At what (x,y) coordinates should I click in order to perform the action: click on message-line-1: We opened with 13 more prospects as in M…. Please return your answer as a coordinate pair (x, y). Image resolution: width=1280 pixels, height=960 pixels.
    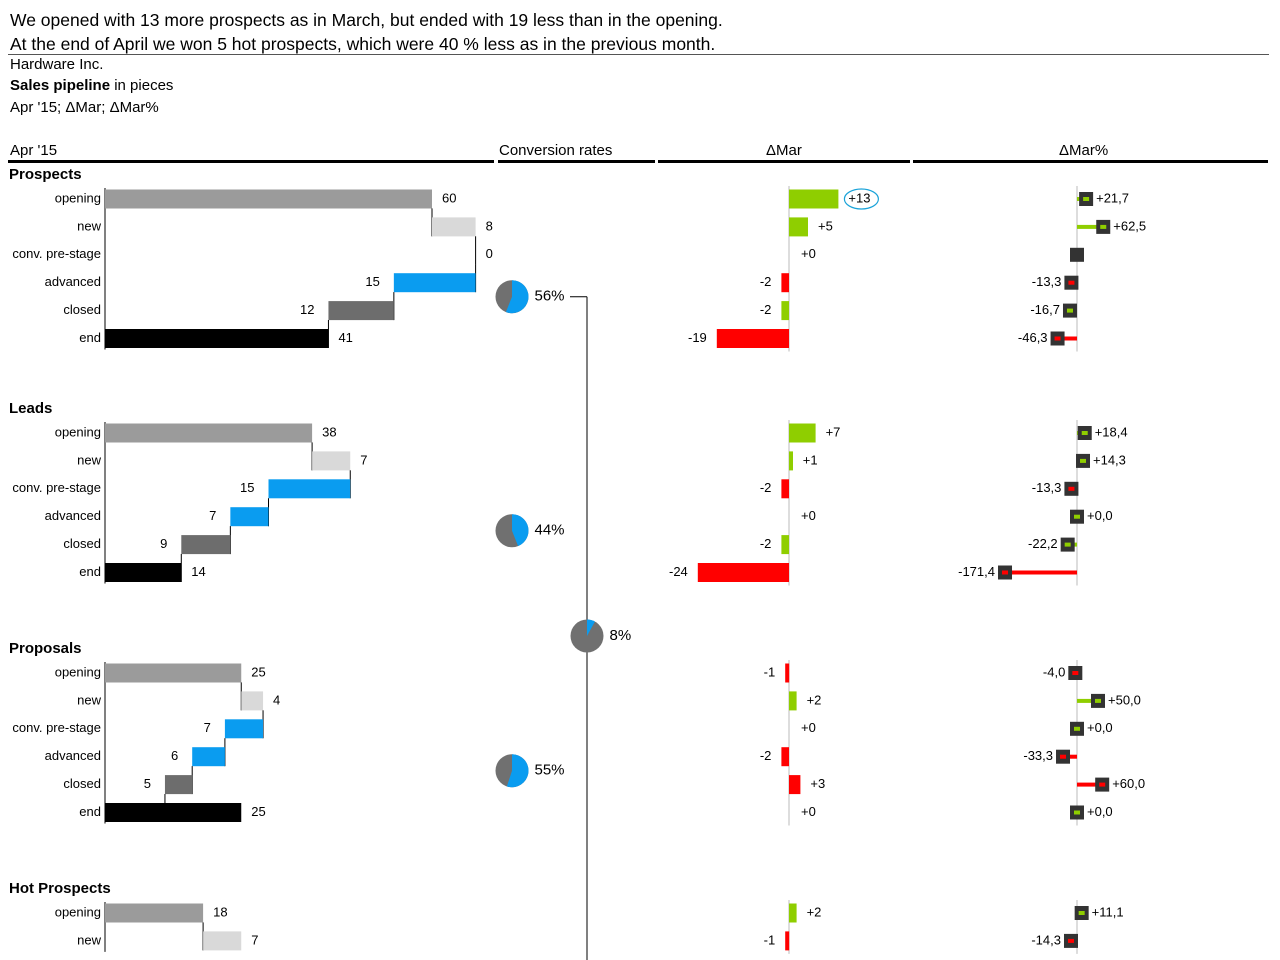
    Looking at the image, I should click on (366, 20).